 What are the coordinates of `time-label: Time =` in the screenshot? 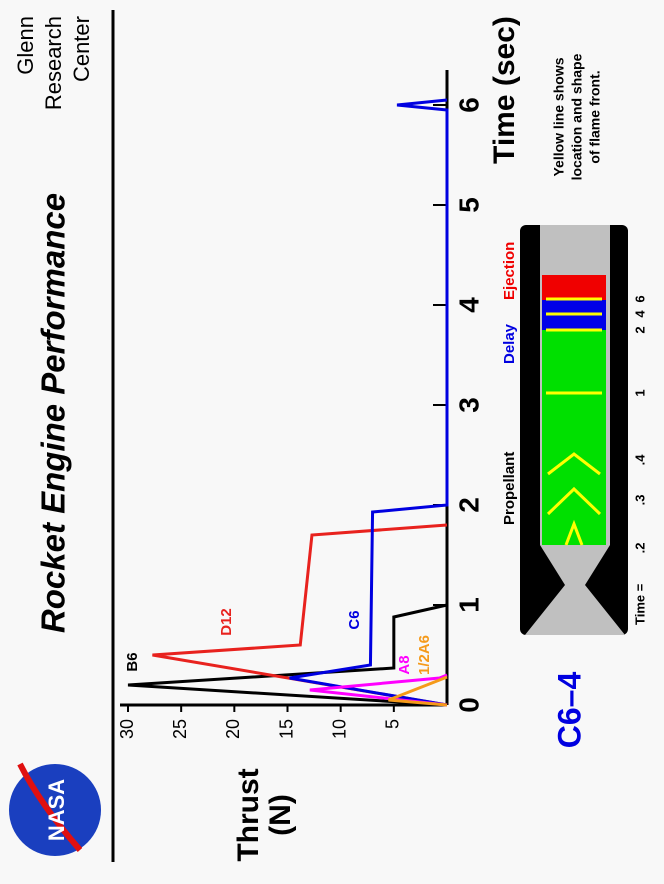 It's located at (639, 604).